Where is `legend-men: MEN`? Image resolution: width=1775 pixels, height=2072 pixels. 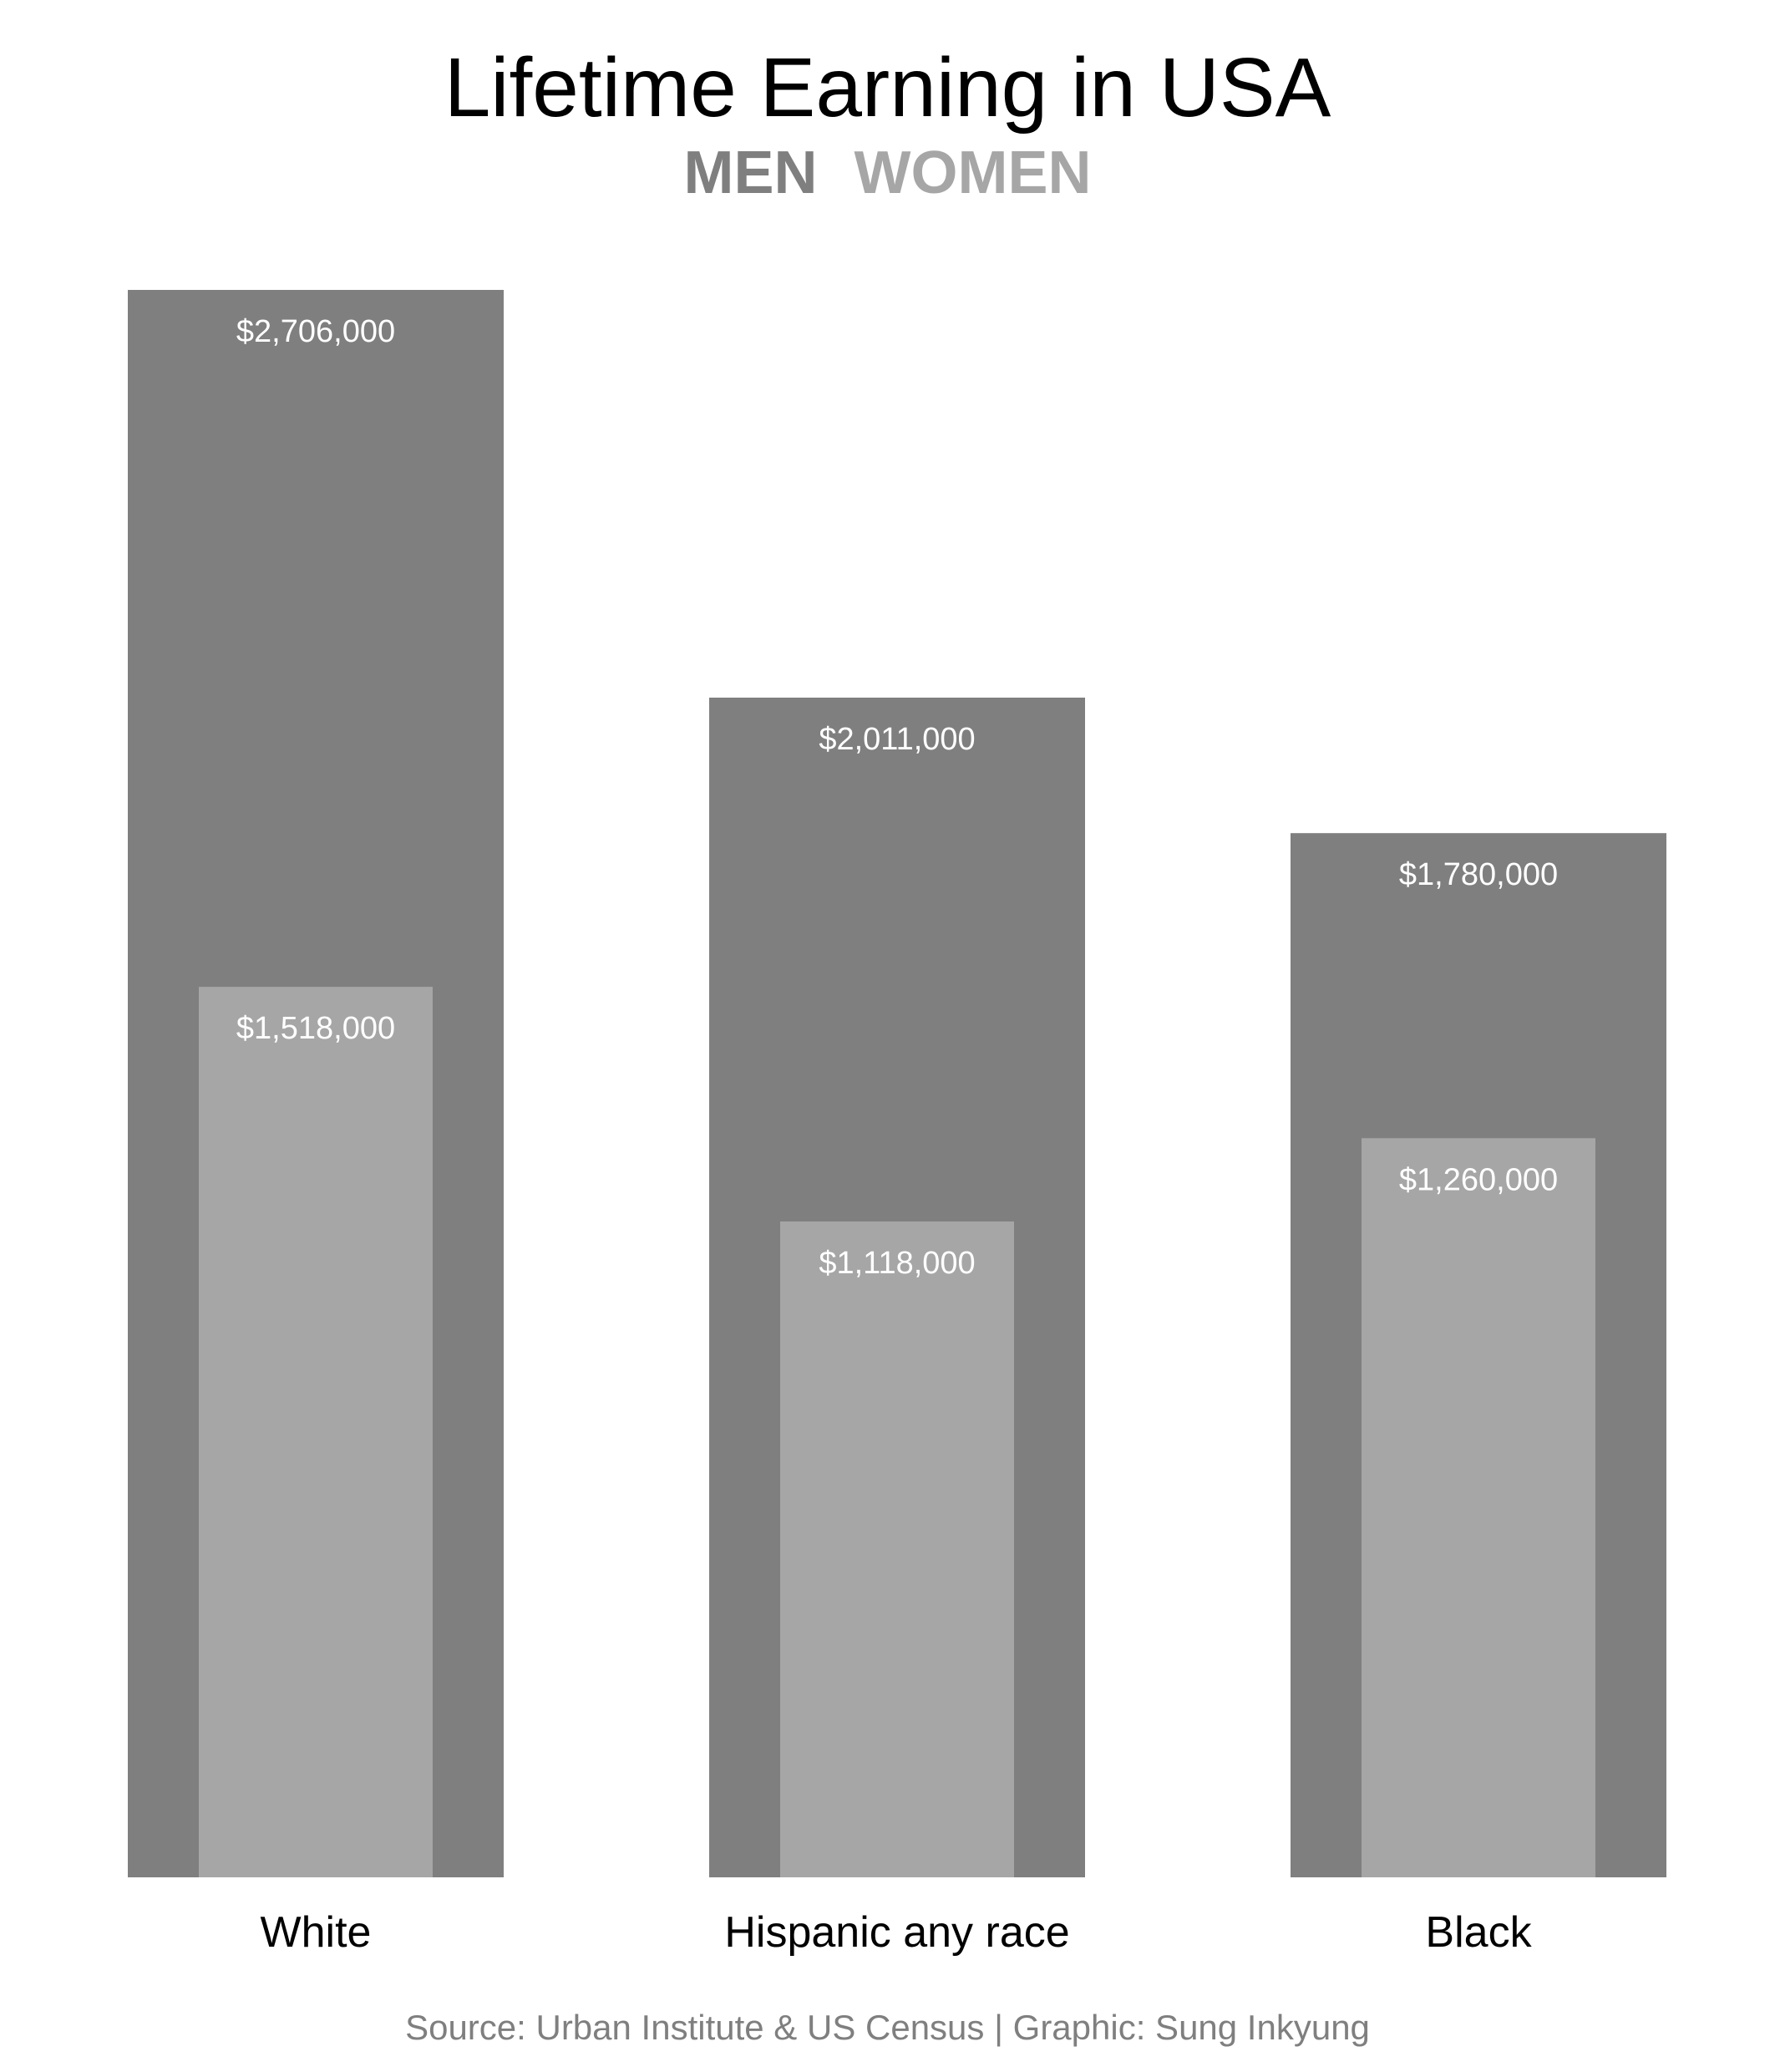 legend-men: MEN is located at coordinates (750, 173).